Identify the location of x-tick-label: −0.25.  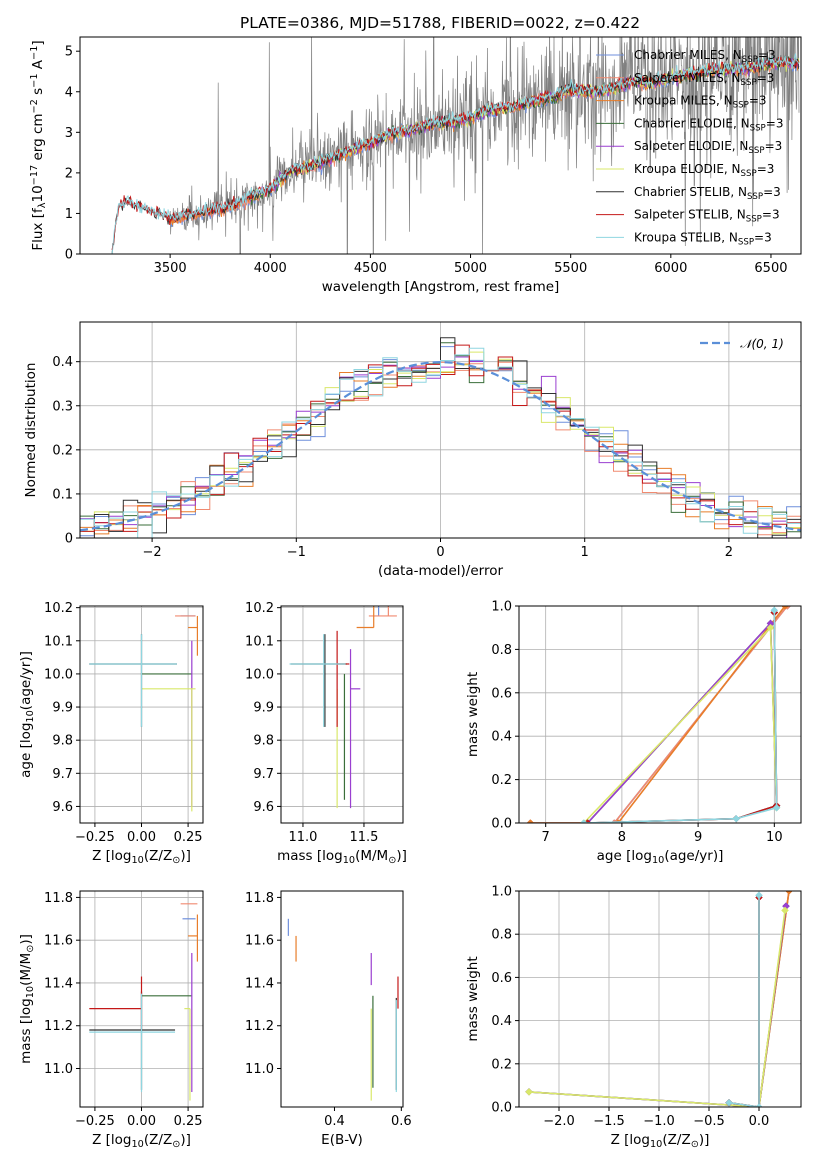
(95, 1121).